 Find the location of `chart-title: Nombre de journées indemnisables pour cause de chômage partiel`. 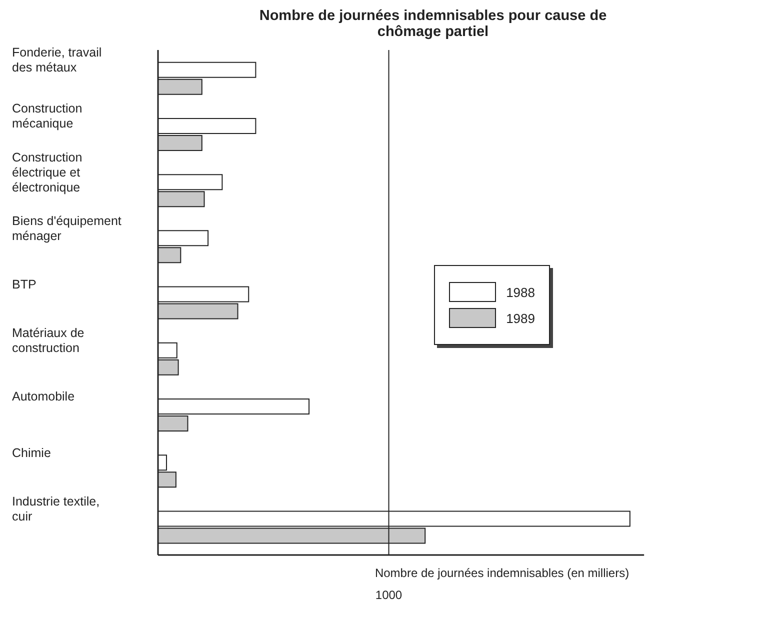

chart-title: Nombre de journées indemnisables pour cause de chômage partiel is located at coordinates (433, 24).